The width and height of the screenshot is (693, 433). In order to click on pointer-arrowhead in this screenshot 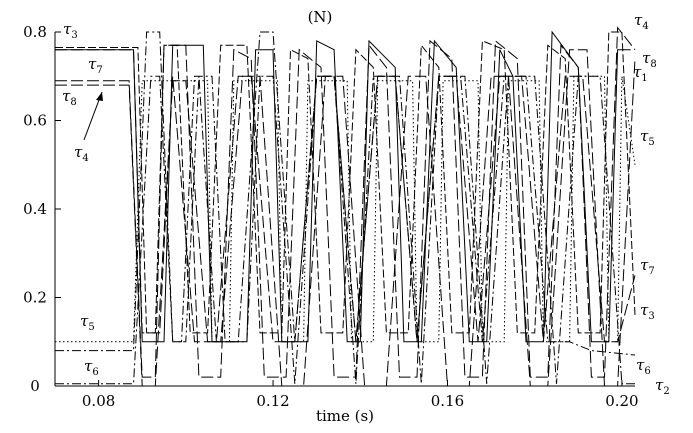, I will do `click(99, 96)`.